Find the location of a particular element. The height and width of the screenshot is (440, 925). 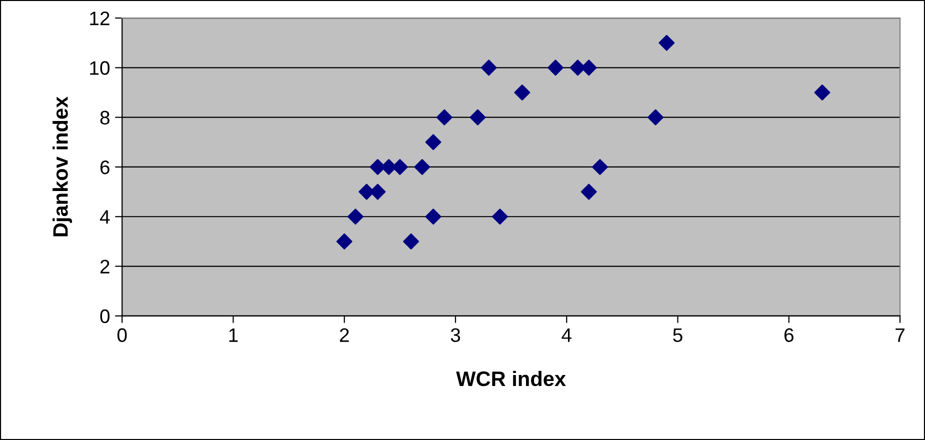

y-tick-label: 10 is located at coordinates (100, 68).